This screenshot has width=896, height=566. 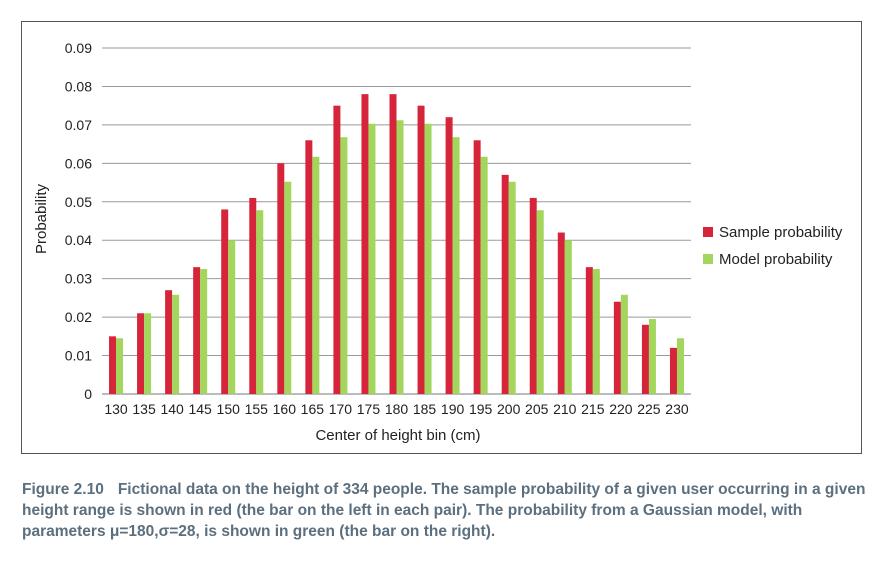 What do you see at coordinates (677, 409) in the screenshot?
I see `x-tick-label: 230` at bounding box center [677, 409].